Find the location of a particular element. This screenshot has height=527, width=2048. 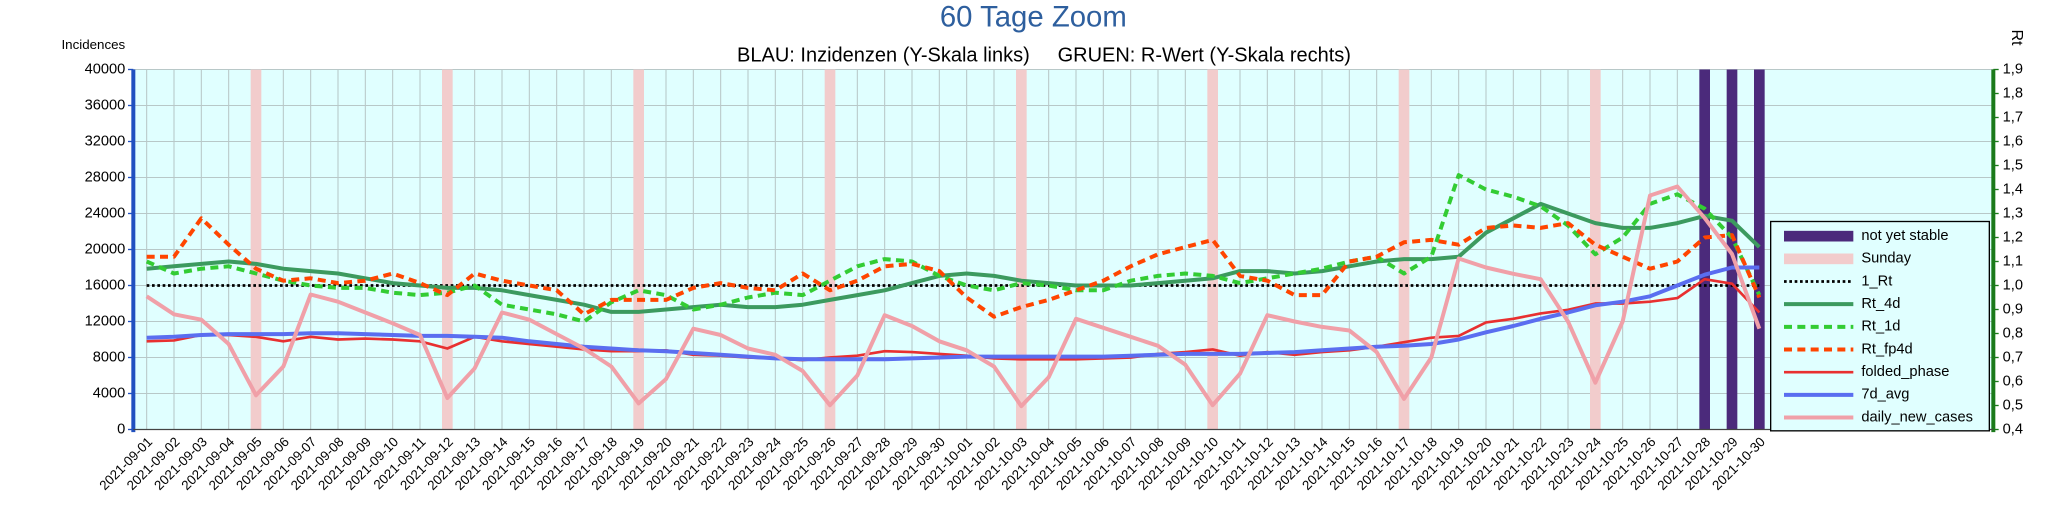

y2-tick-label: 0,6 is located at coordinates (2013, 381).